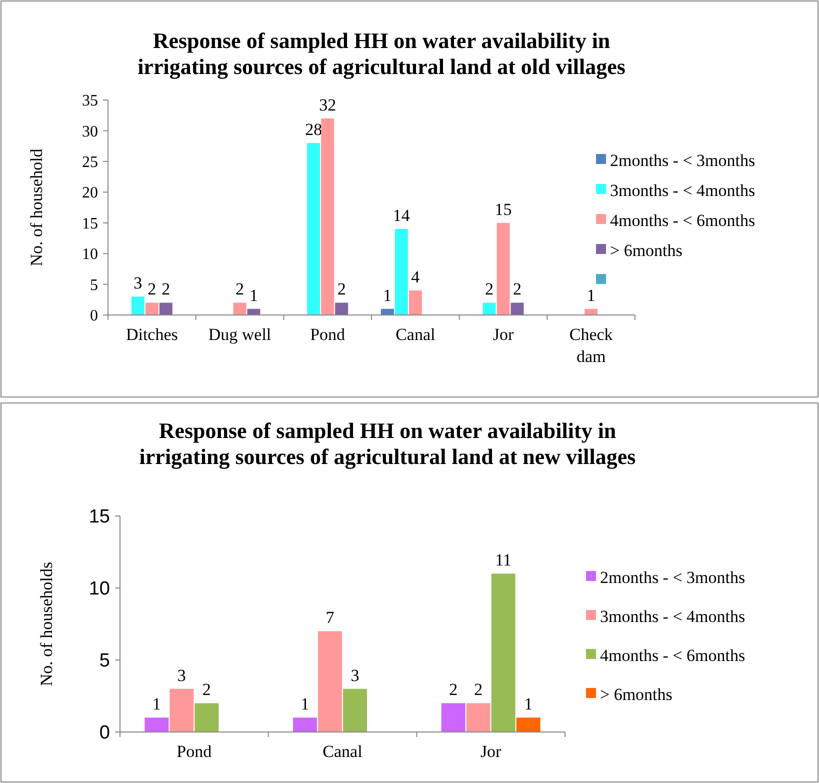  I want to click on y-tick-label: 25, so click(90, 163).